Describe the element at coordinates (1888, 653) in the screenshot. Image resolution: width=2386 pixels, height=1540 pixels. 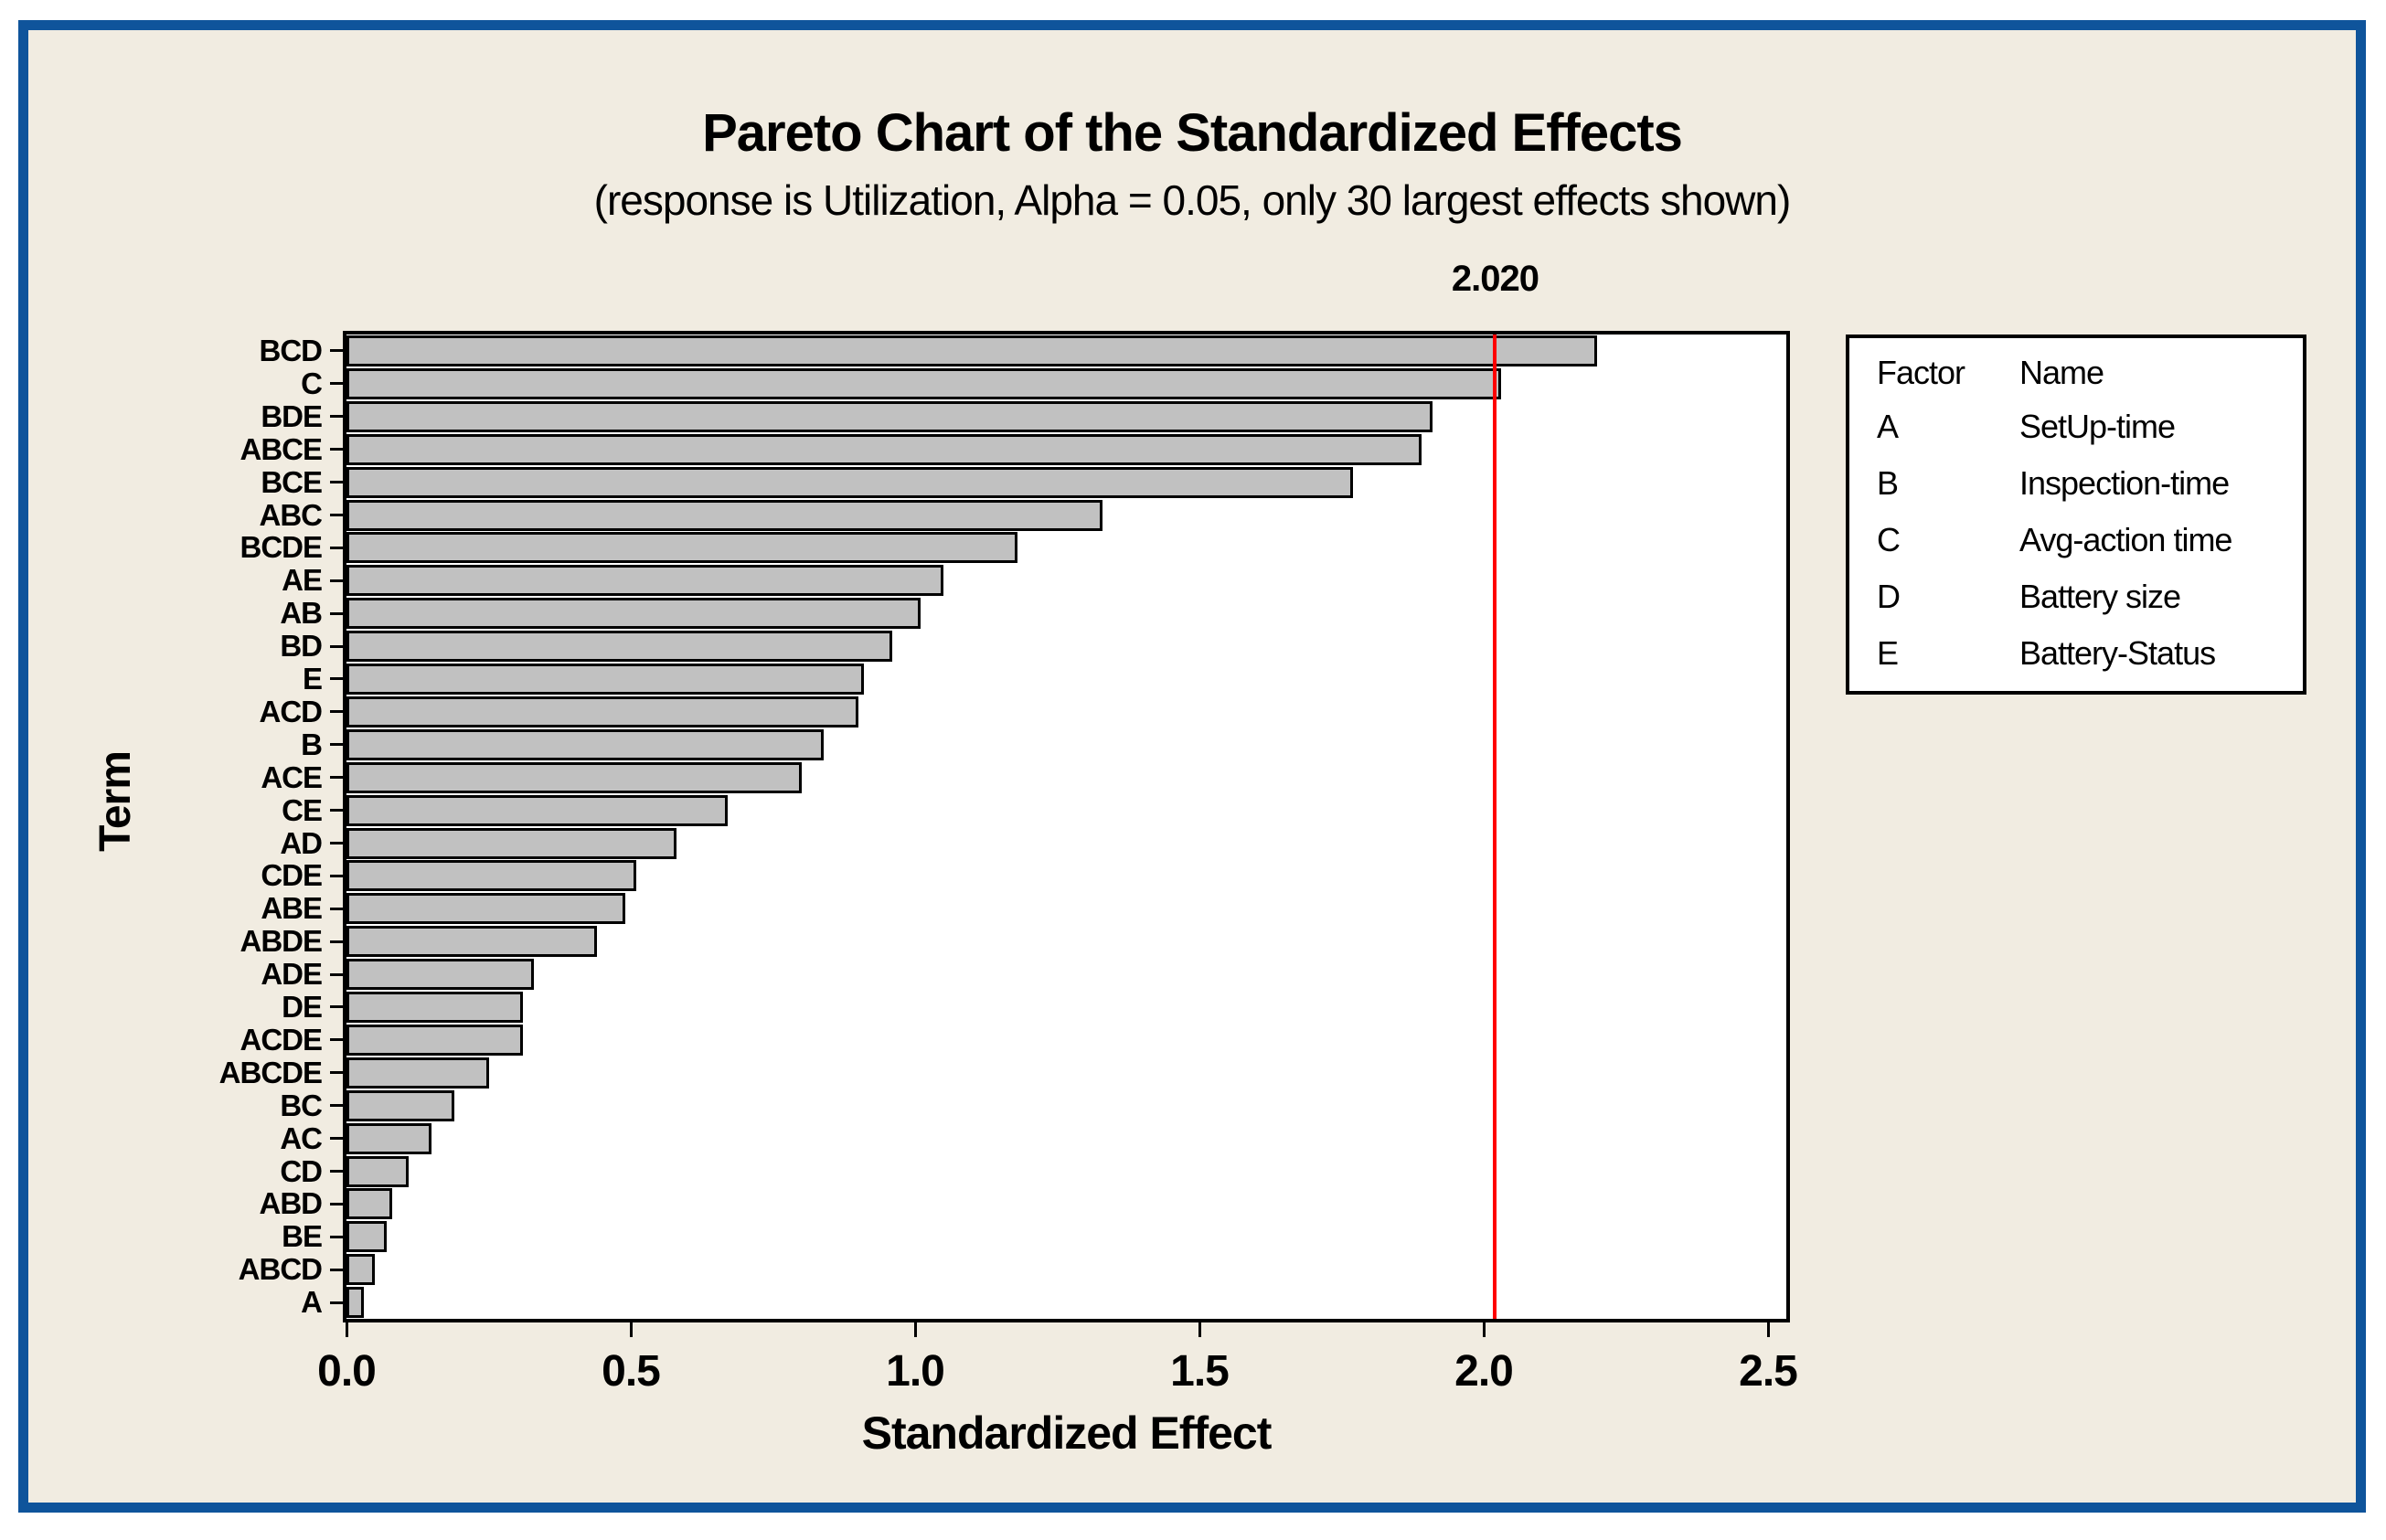
I see `legend-factor: E` at that location.